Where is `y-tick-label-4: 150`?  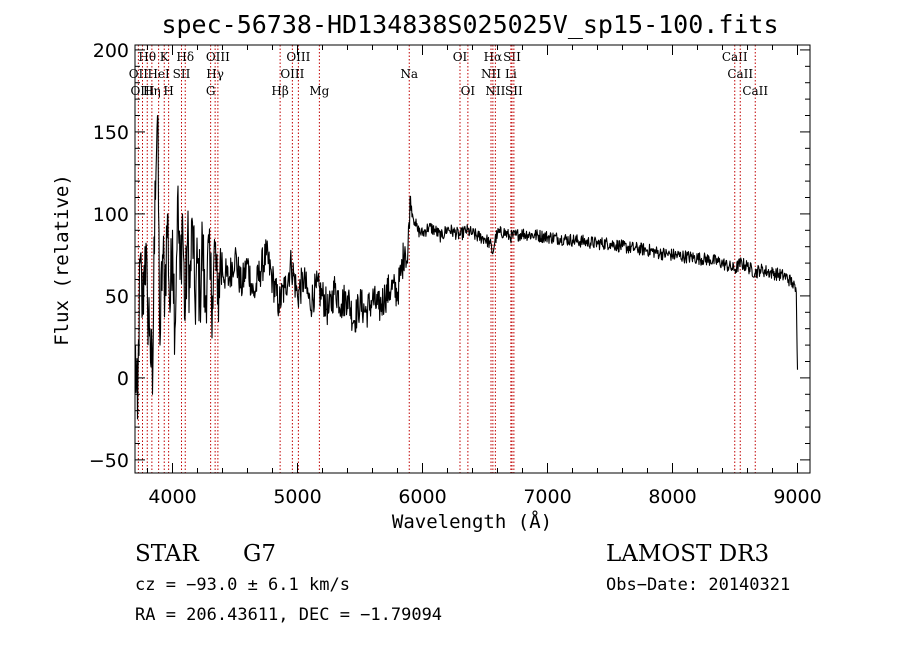
y-tick-label-4: 150 is located at coordinates (111, 133).